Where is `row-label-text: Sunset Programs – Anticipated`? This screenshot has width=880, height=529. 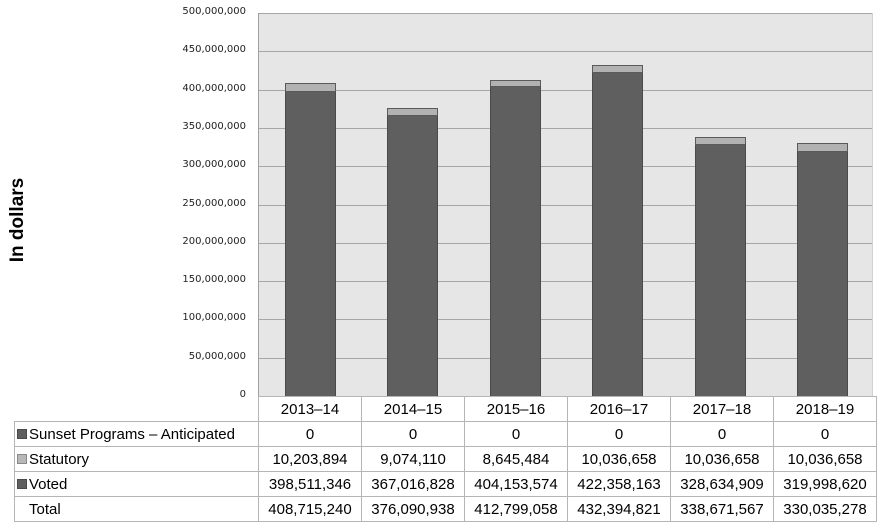
row-label-text: Sunset Programs – Anticipated is located at coordinates (132, 434).